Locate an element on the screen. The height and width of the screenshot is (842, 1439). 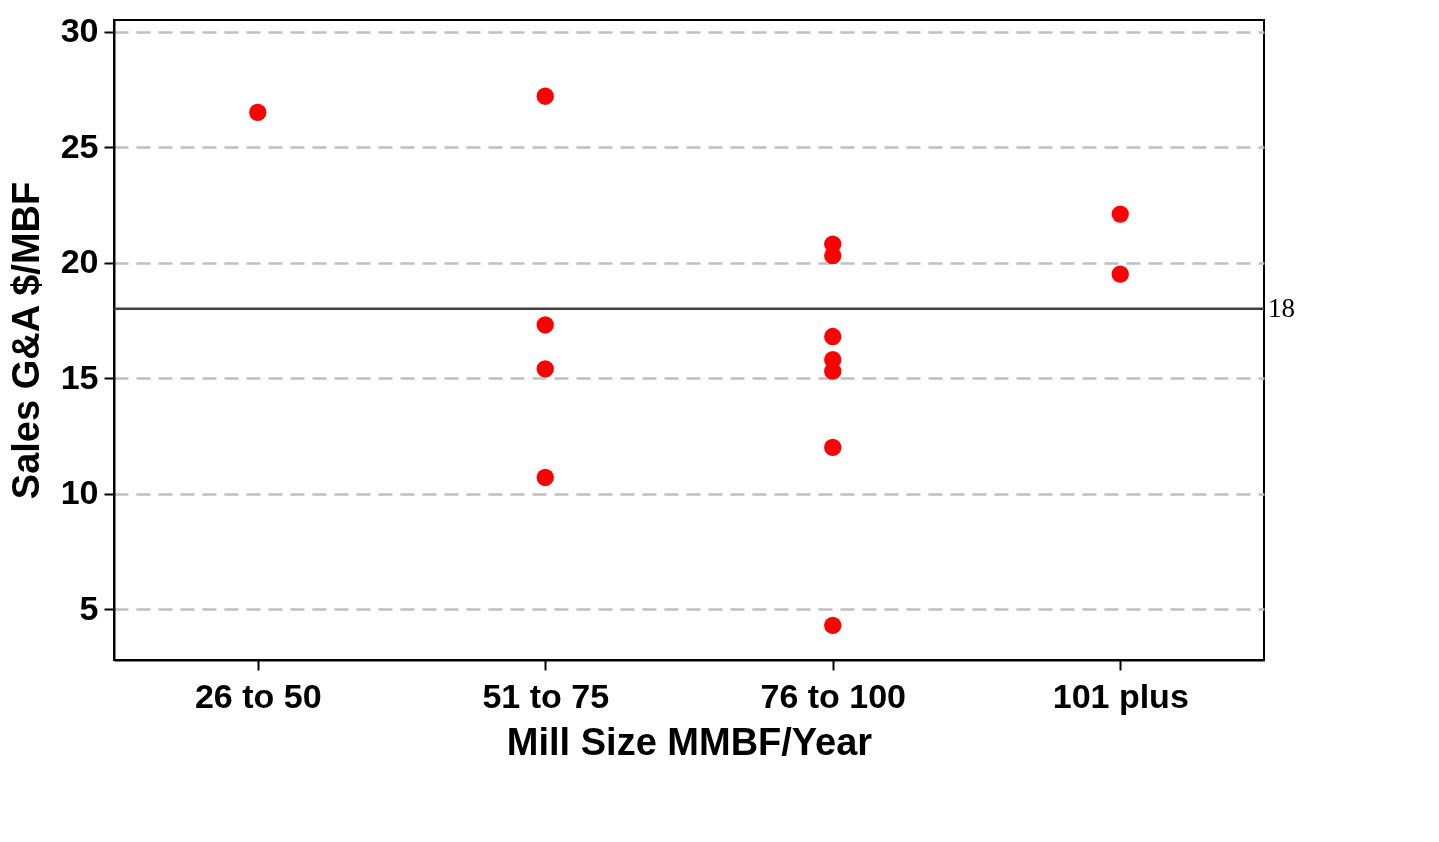
y-tick-label: 30 is located at coordinates (79, 30).